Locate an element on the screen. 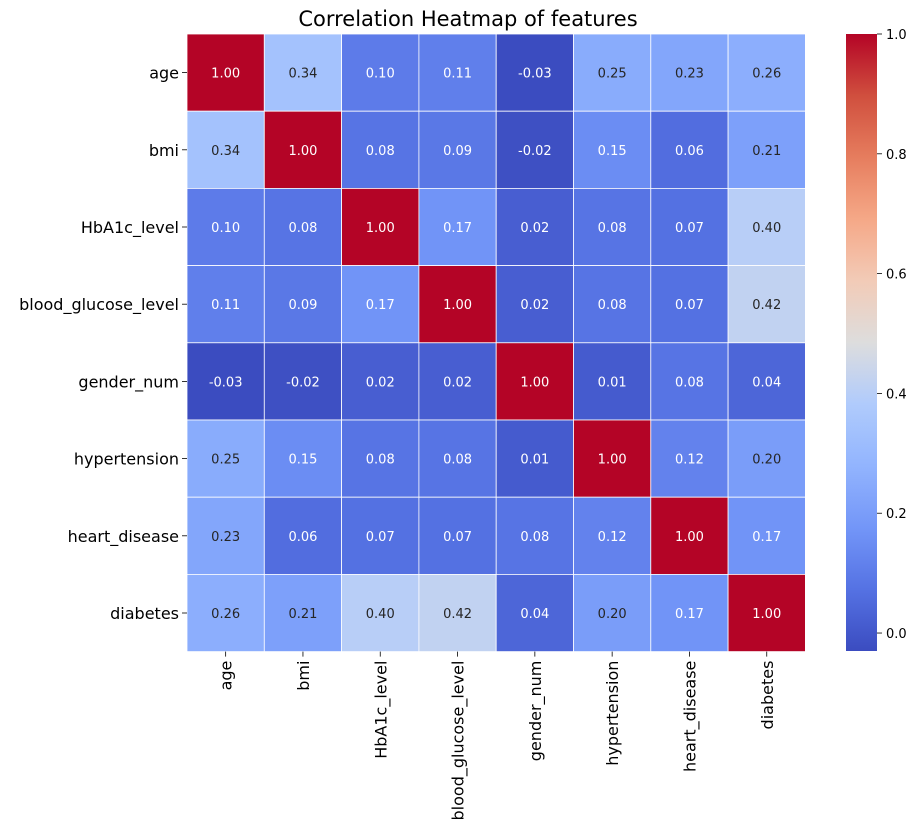 The image size is (917, 836). heatmap-cell-hba1c-level-blood-glucose-level is located at coordinates (457, 226).